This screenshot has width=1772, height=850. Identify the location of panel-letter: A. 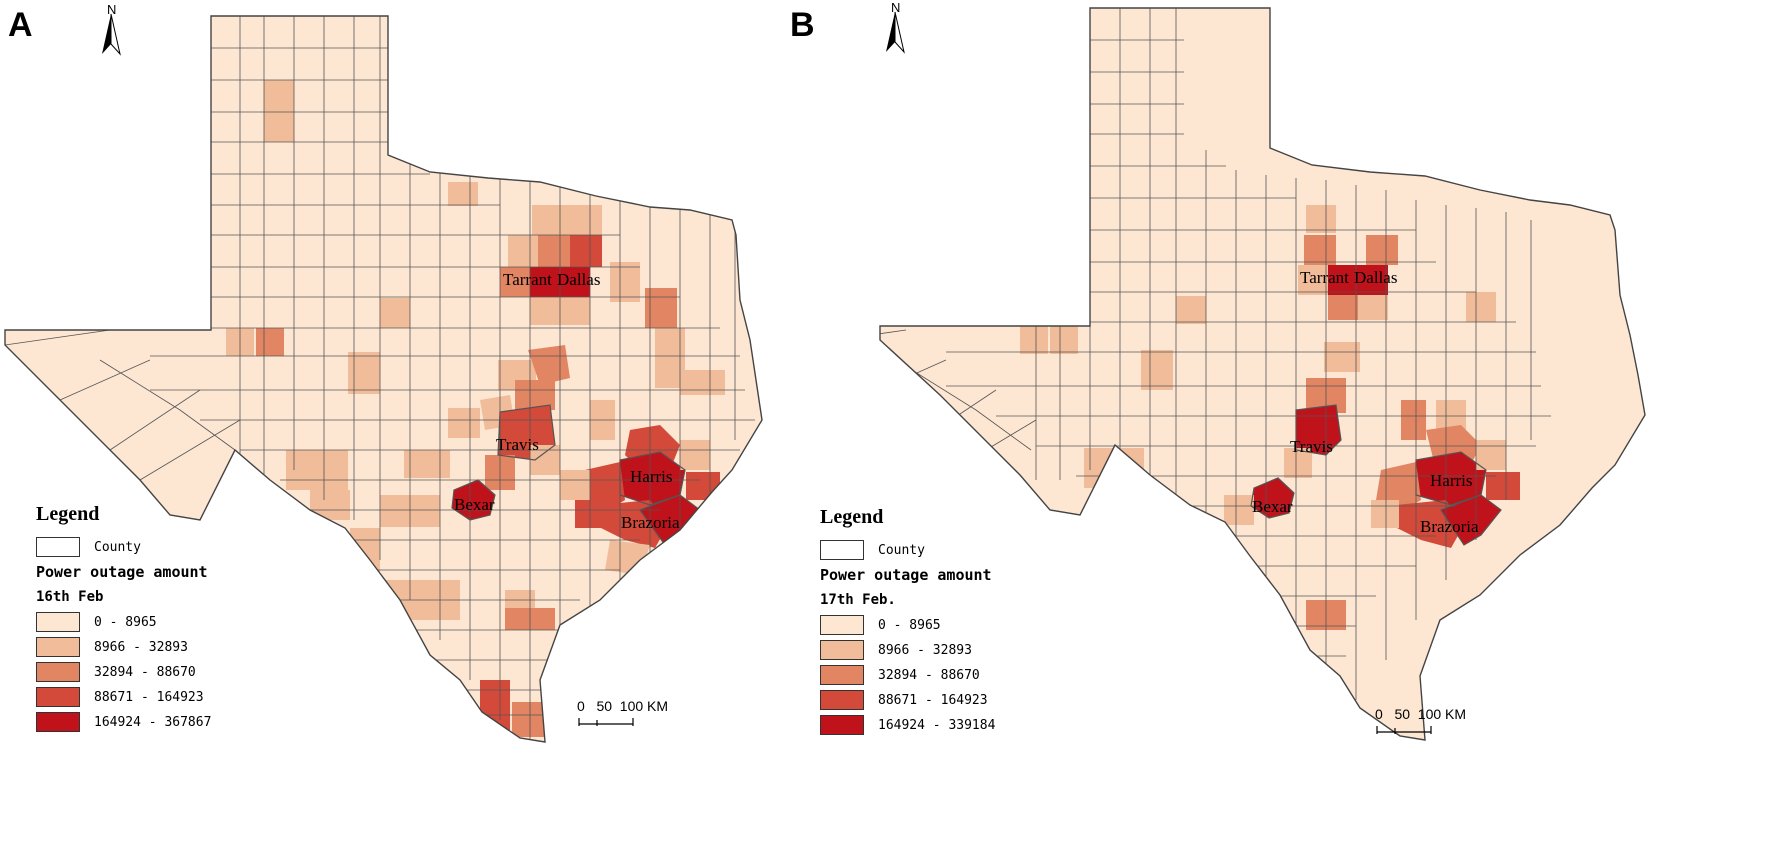
(20, 25).